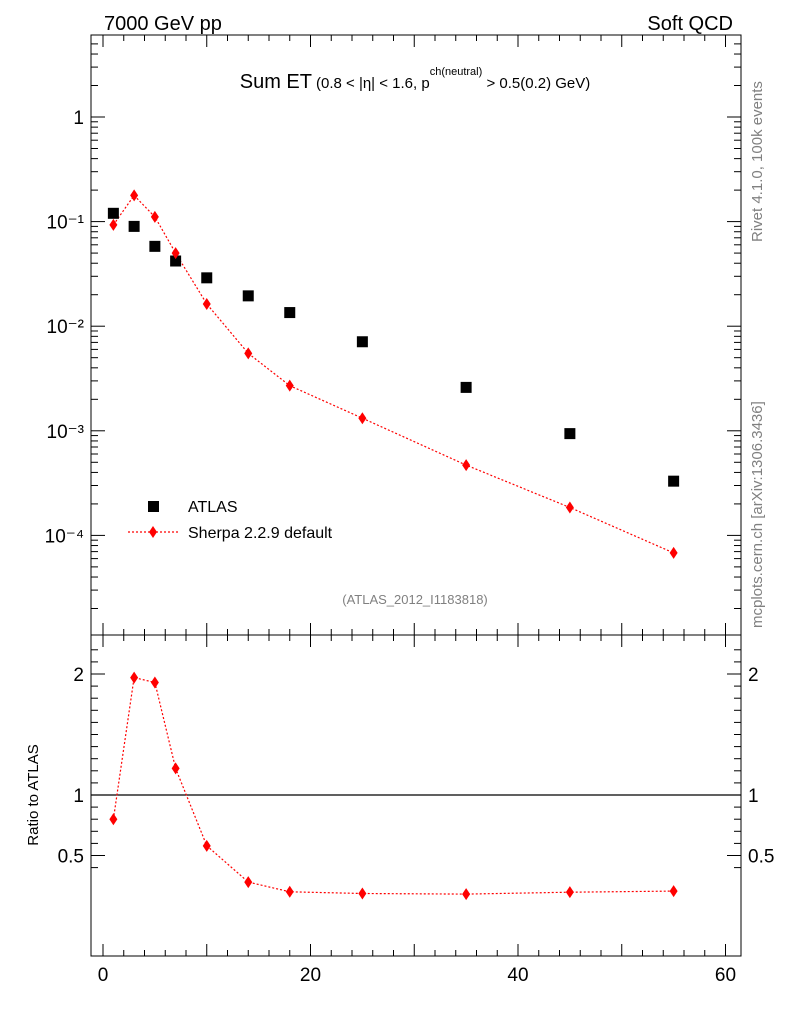  Describe the element at coordinates (66, 223) in the screenshot. I see `y-tick-label: 10⁻¹` at that location.